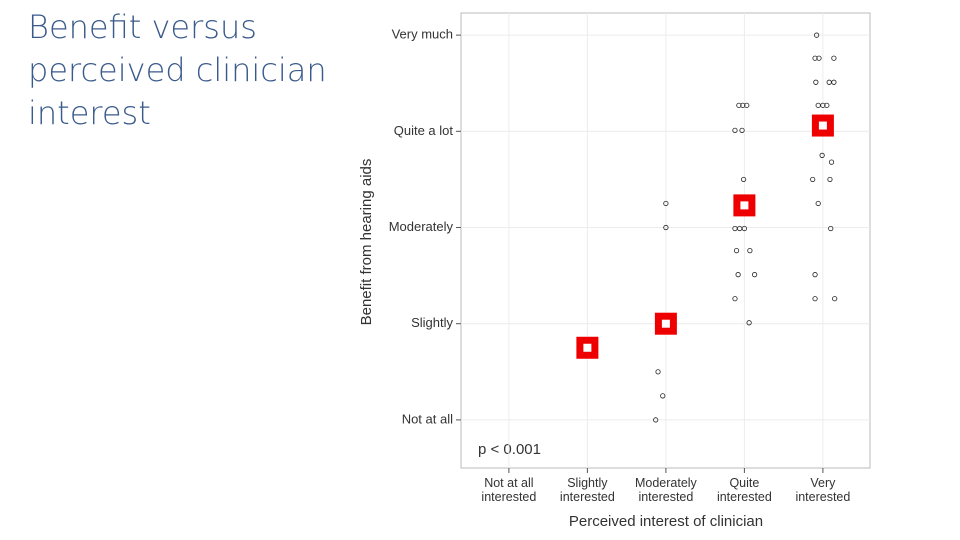  Describe the element at coordinates (427, 418) in the screenshot. I see `y-tick-label: Not at all` at that location.